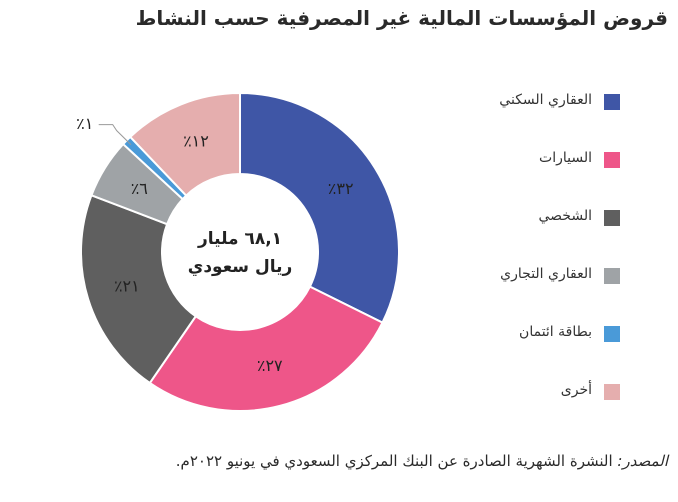 The image size is (678, 502). What do you see at coordinates (127, 286) in the screenshot?
I see `slice-value-label-3: ٪٢١` at bounding box center [127, 286].